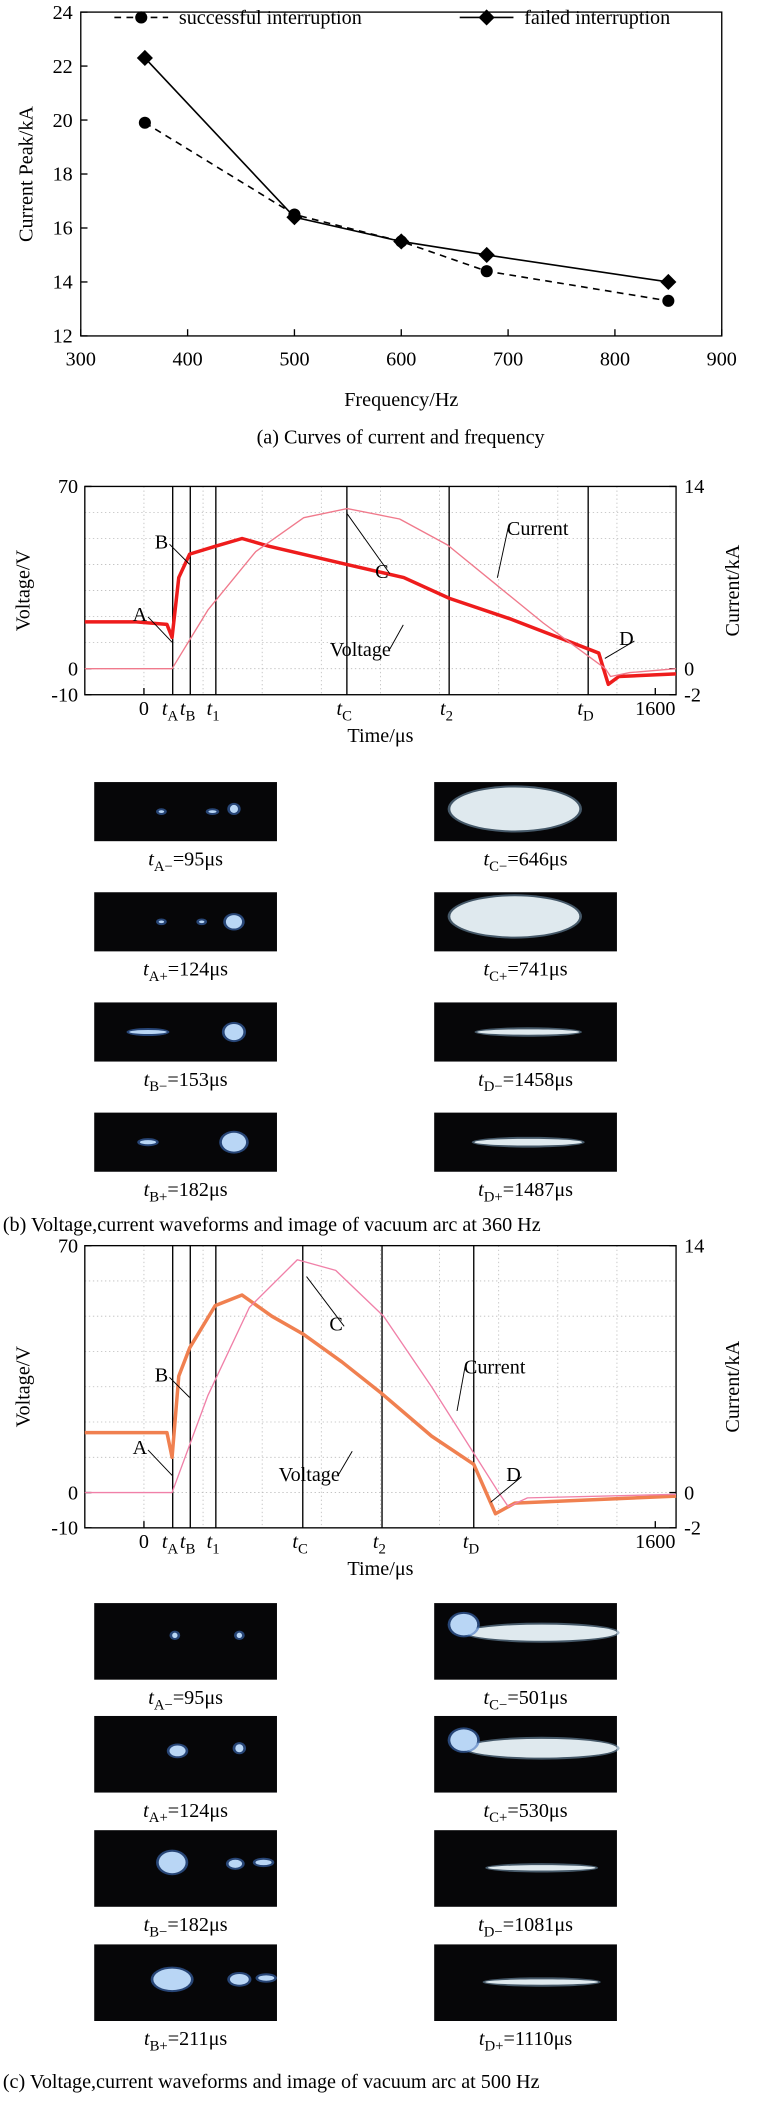  I want to click on frame-caption: tA−=95μs, so click(185, 1700).